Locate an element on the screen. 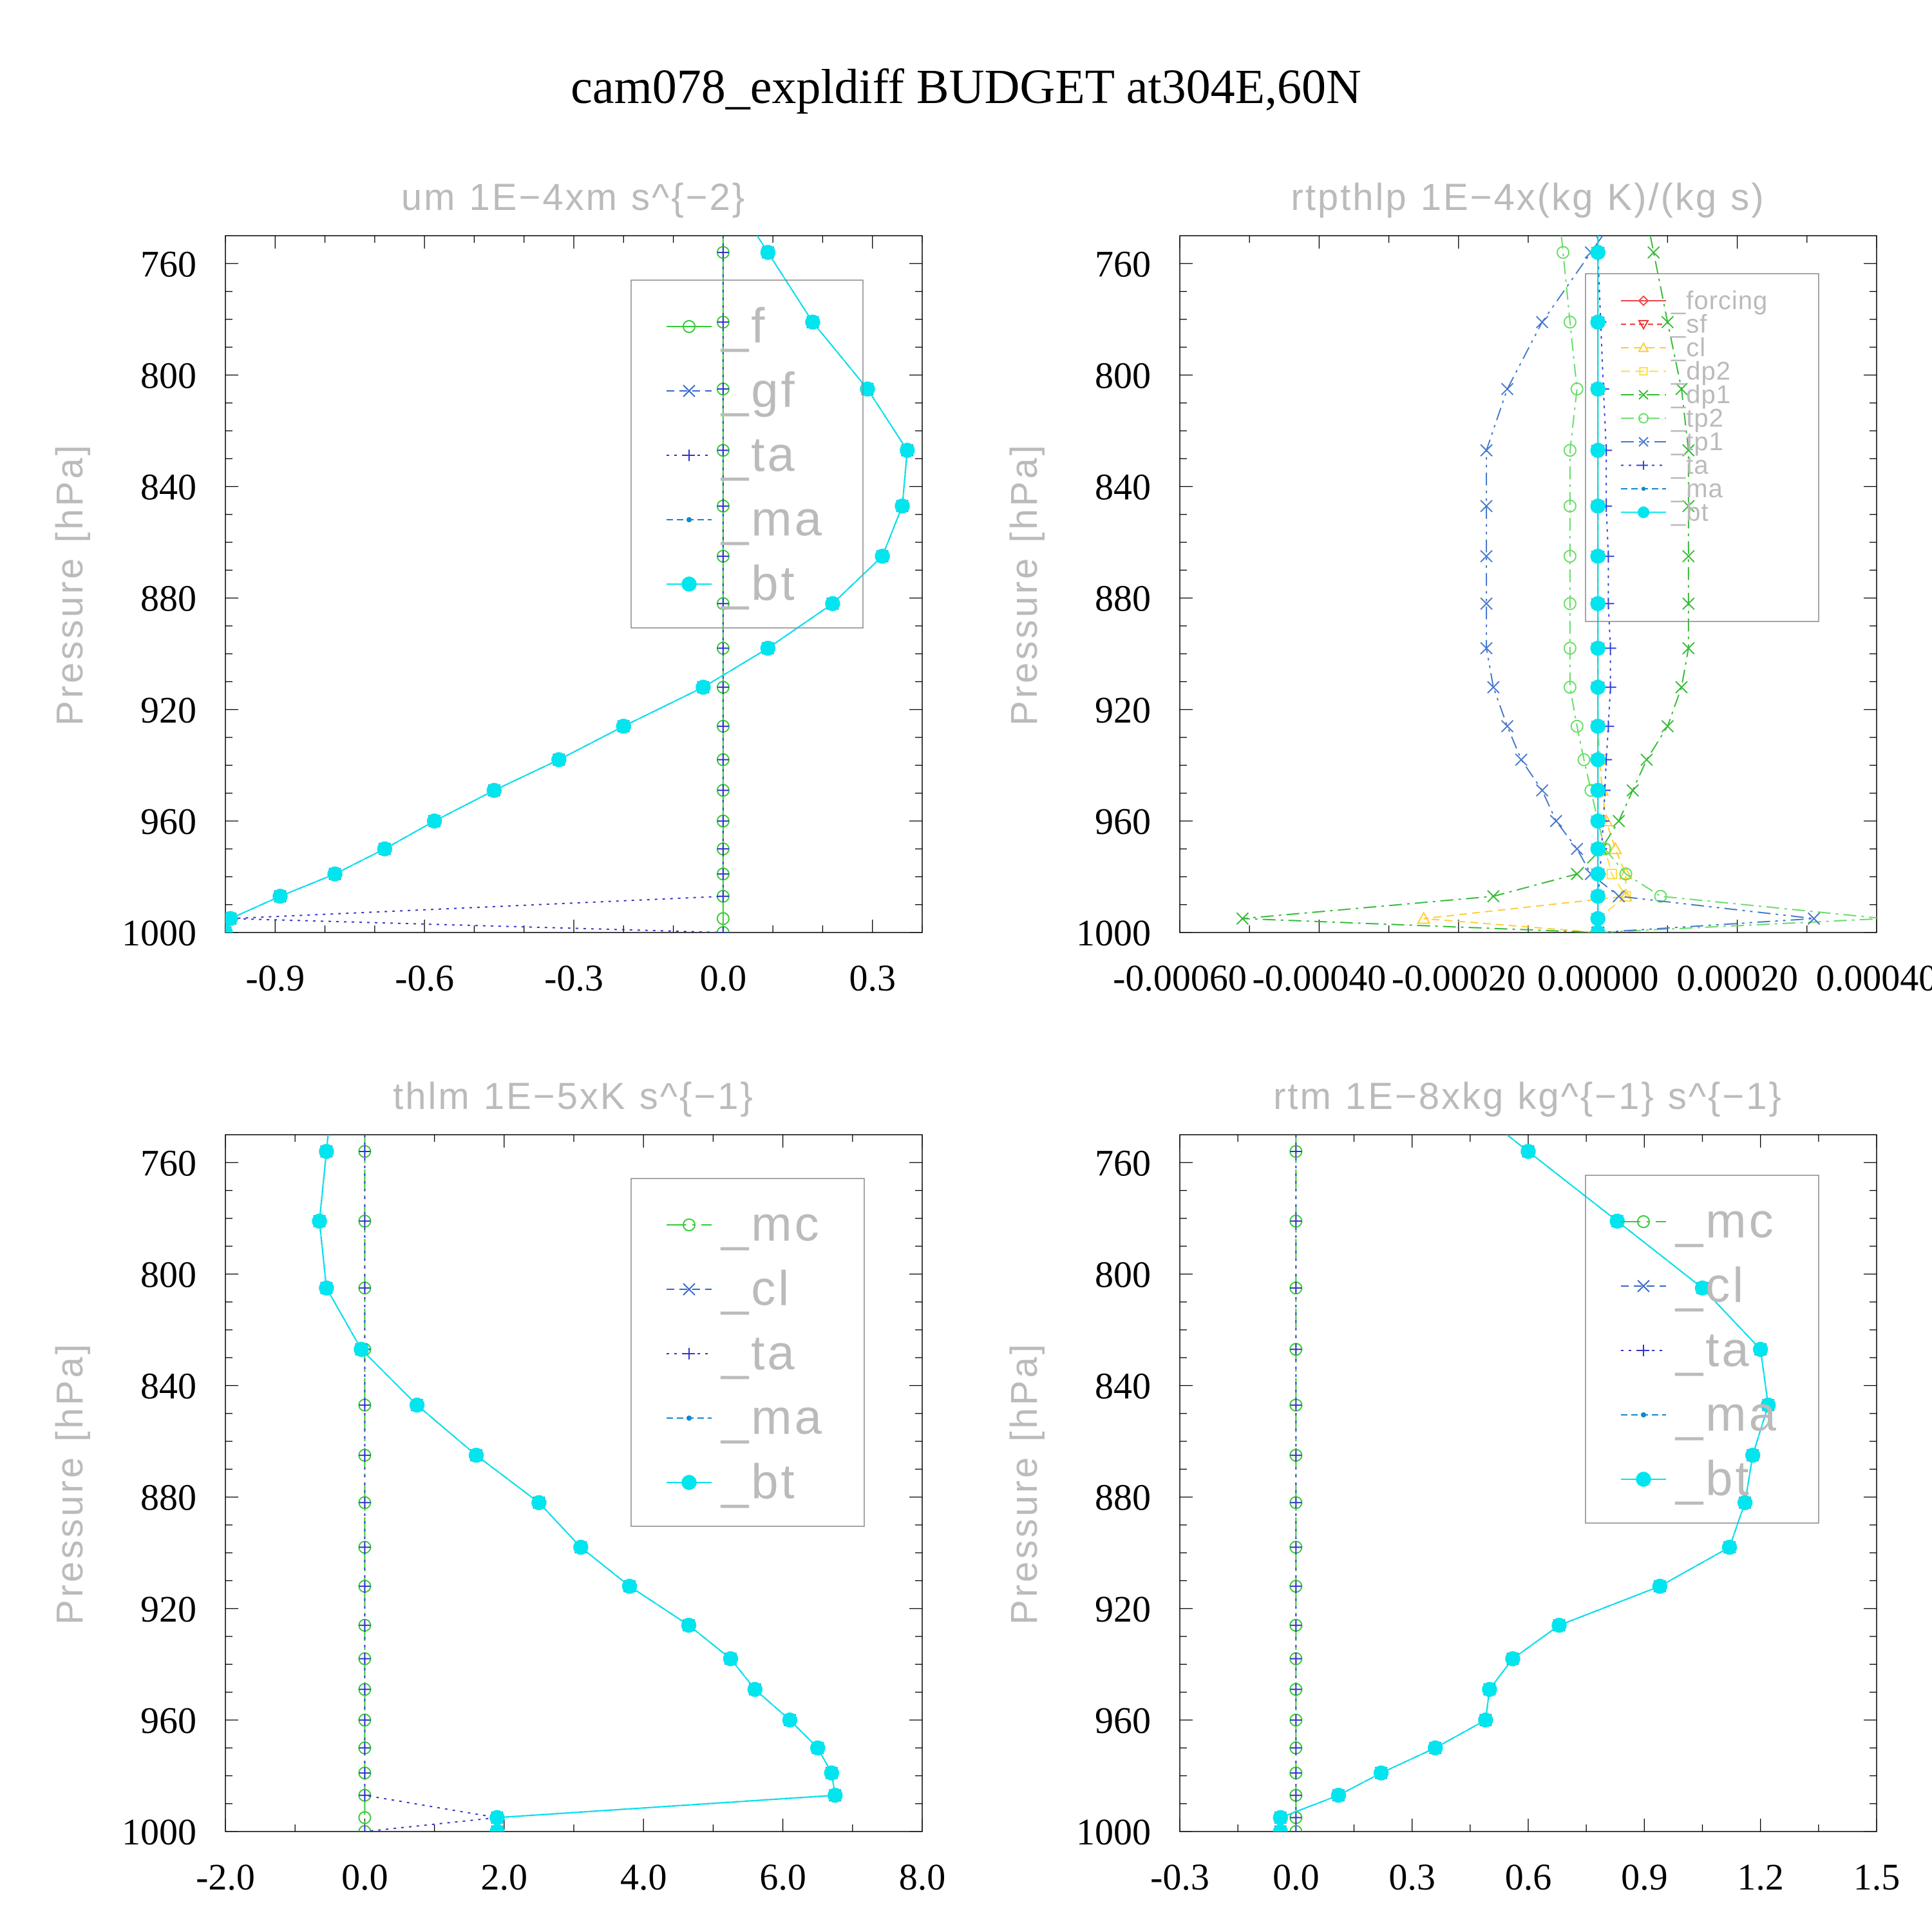  legend-label: _sf is located at coordinates (1689, 324).